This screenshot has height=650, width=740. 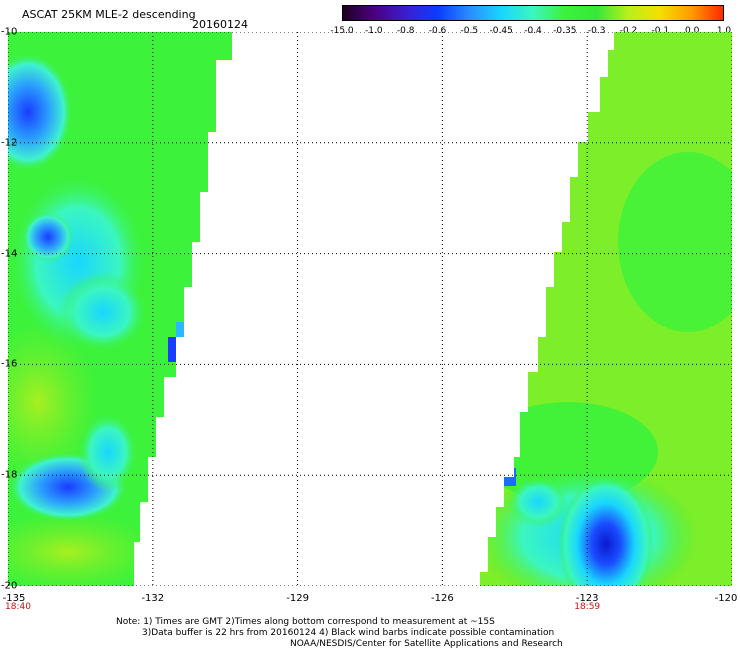 I want to click on longitude-label: -132, so click(x=153, y=598).